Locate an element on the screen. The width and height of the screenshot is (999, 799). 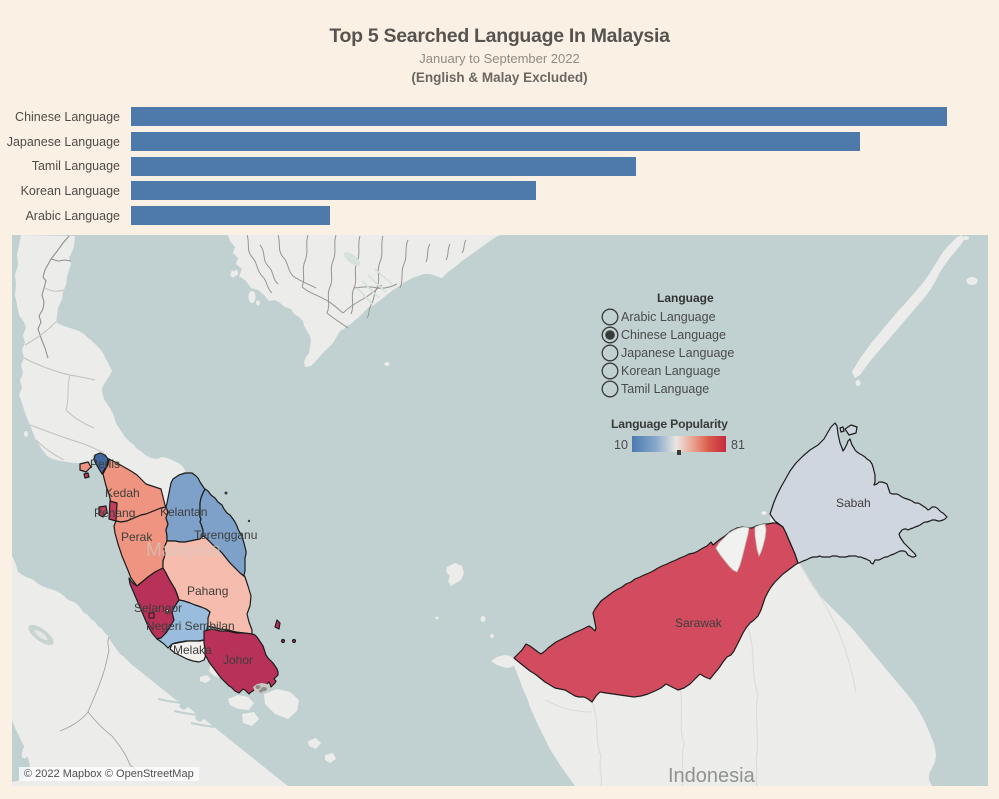
svg-text: Sabah is located at coordinates (853, 503).